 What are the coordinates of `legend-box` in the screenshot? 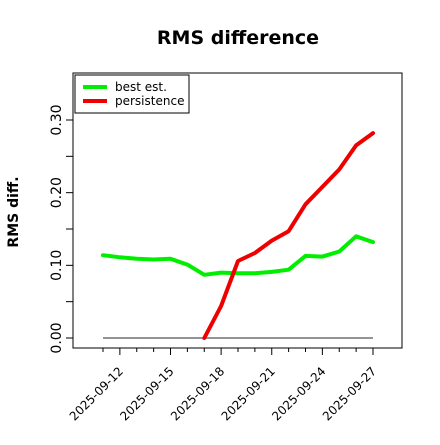 It's located at (132, 94).